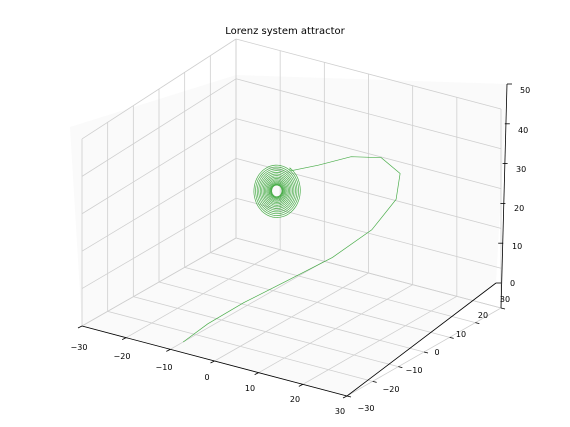 The height and width of the screenshot is (427, 570). I want to click on z-tick-label: 30, so click(521, 169).